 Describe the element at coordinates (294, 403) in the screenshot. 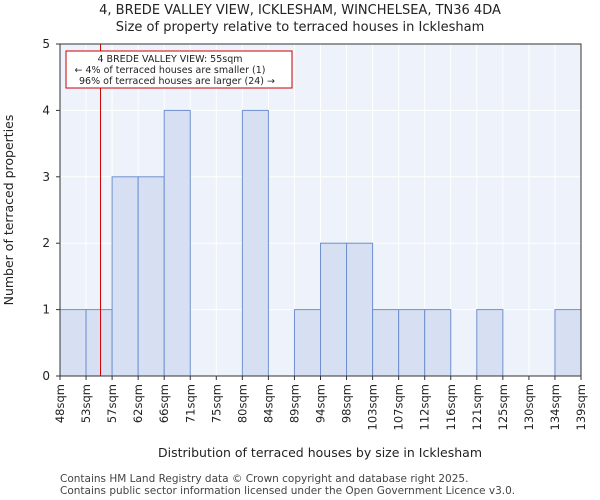

I see `x-tick-label: 89sqm` at that location.